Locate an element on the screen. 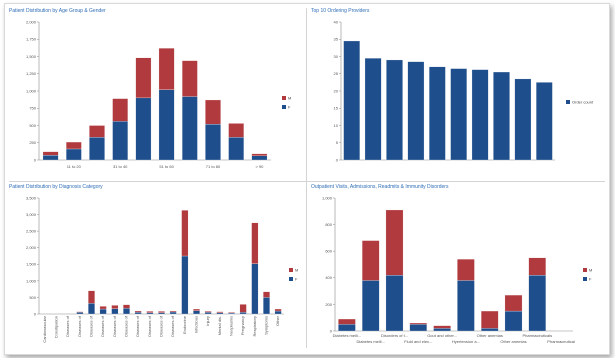  x-tick-label: Endocrine is located at coordinates (184, 324).